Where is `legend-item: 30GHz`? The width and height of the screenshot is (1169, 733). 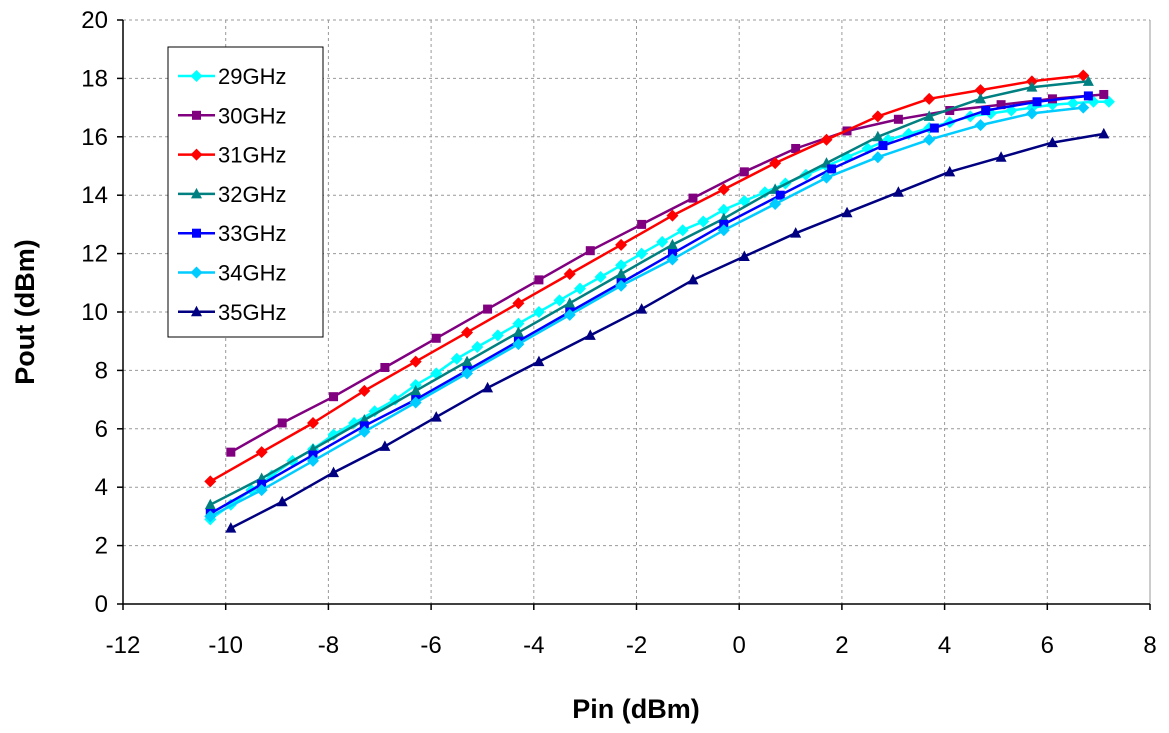 legend-item: 30GHz is located at coordinates (232, 115).